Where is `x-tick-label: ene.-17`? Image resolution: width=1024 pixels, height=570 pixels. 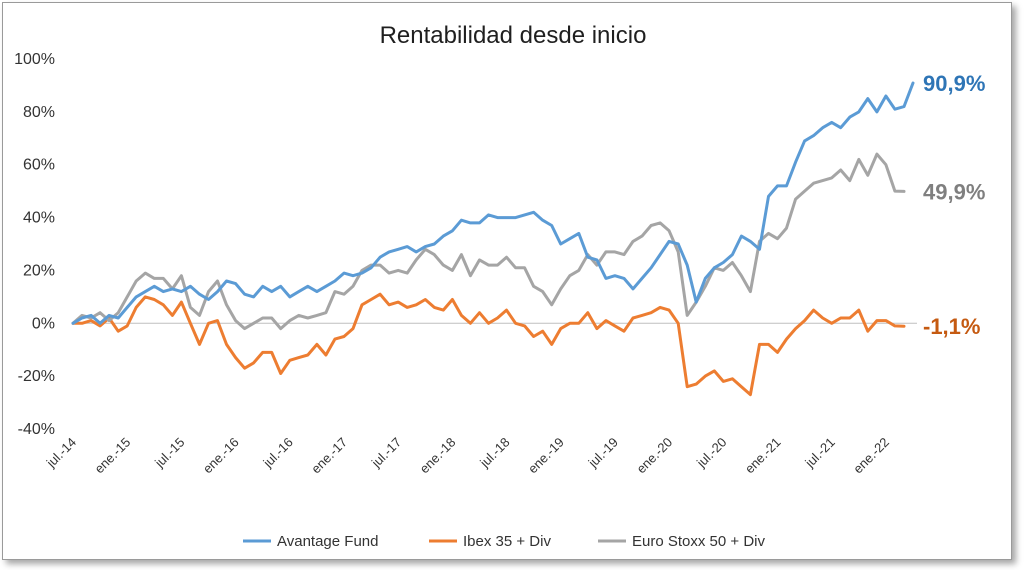 x-tick-label: ene.-17 is located at coordinates (329, 456).